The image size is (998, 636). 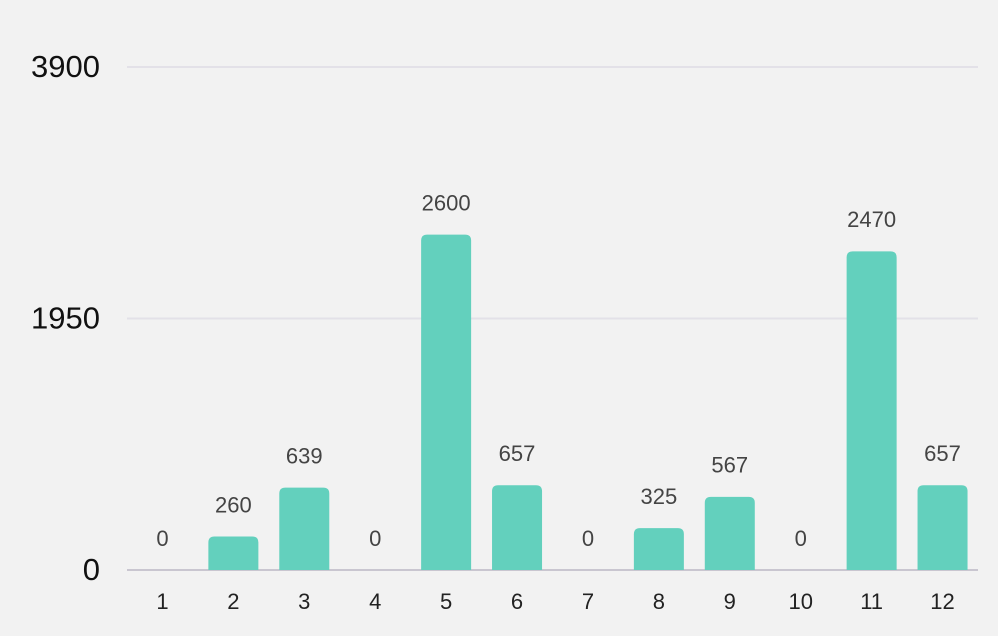 I want to click on x-tick-label: 9, so click(x=730, y=601).